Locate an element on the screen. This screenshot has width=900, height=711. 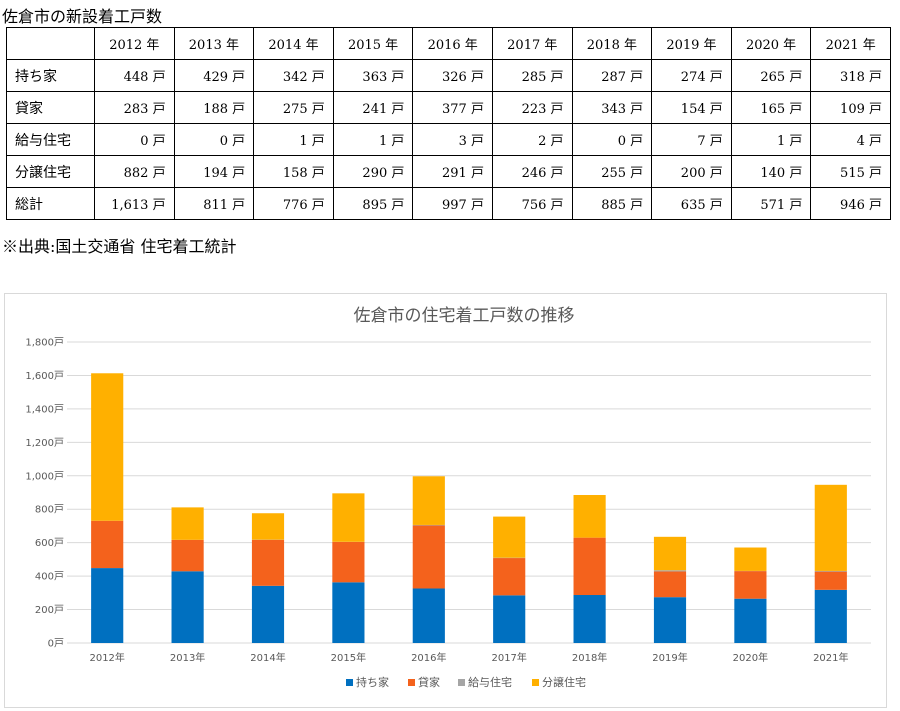
value-cell: 946 戸 is located at coordinates (850, 203).